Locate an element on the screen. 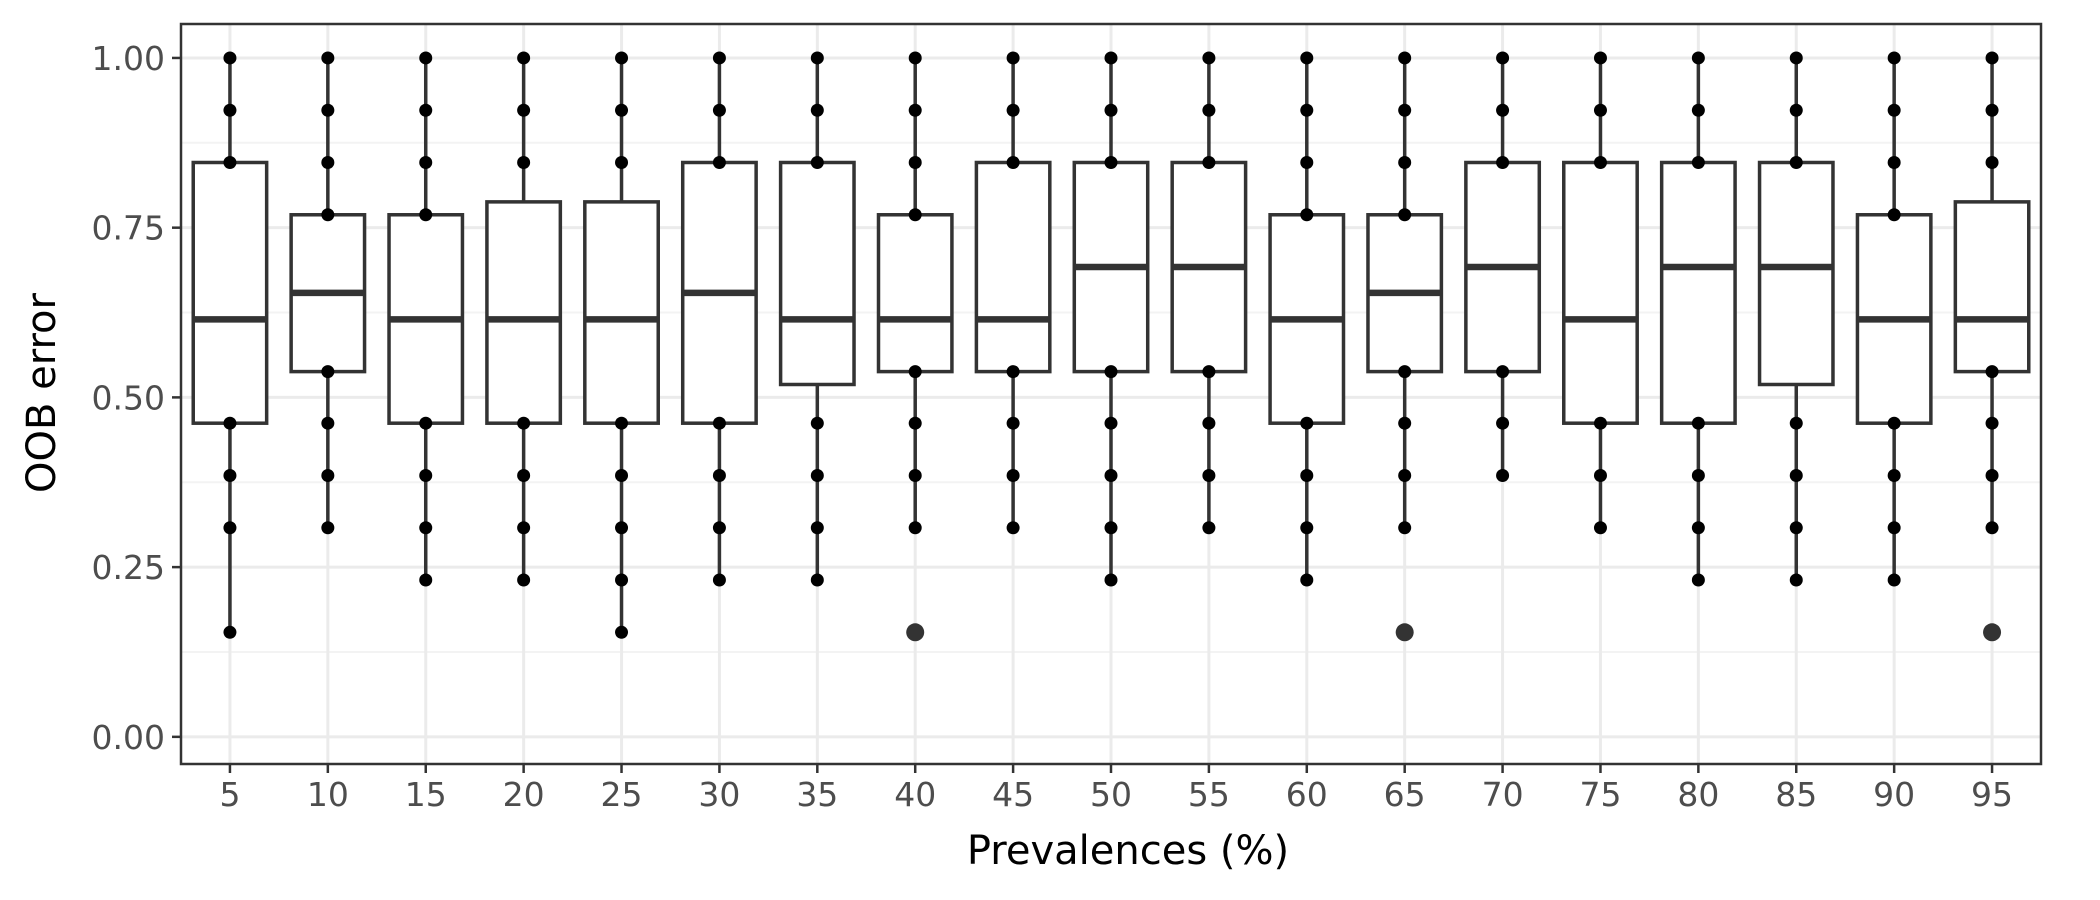 This screenshot has height=900, width=2100. x-tick-label: 90 is located at coordinates (1894, 794).